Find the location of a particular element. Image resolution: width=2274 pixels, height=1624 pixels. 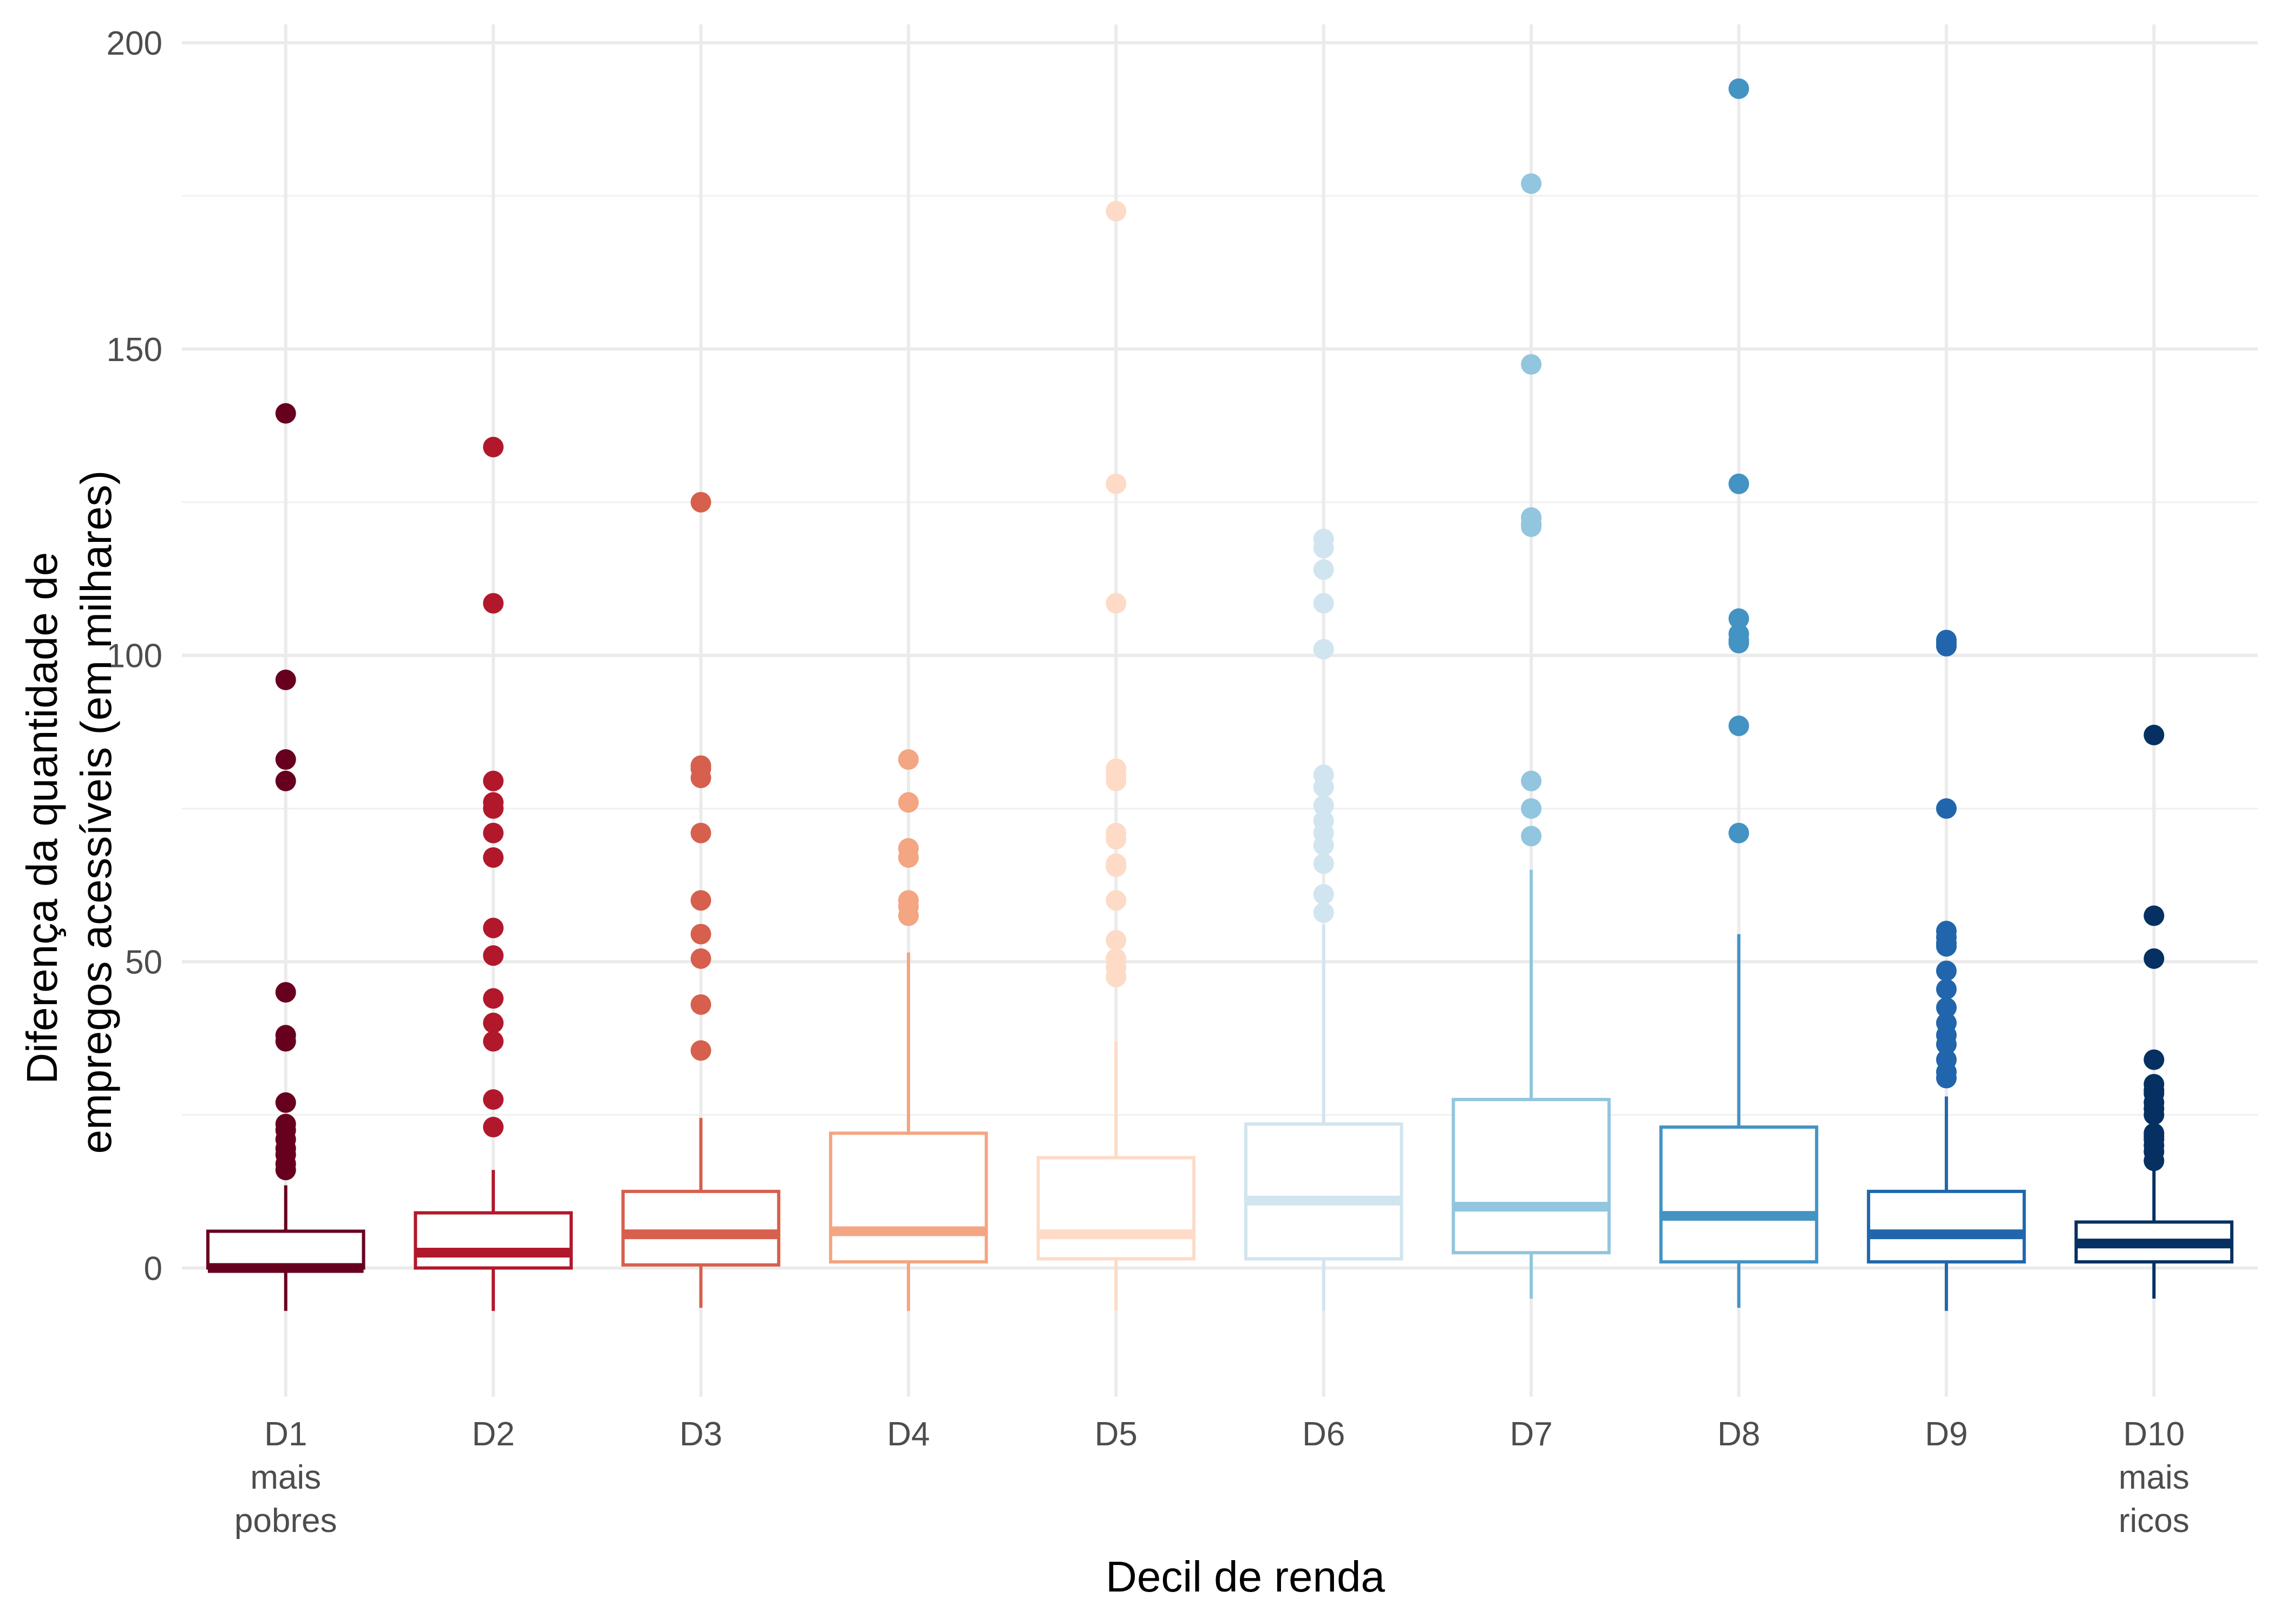

box-d8 is located at coordinates (1739, 693).